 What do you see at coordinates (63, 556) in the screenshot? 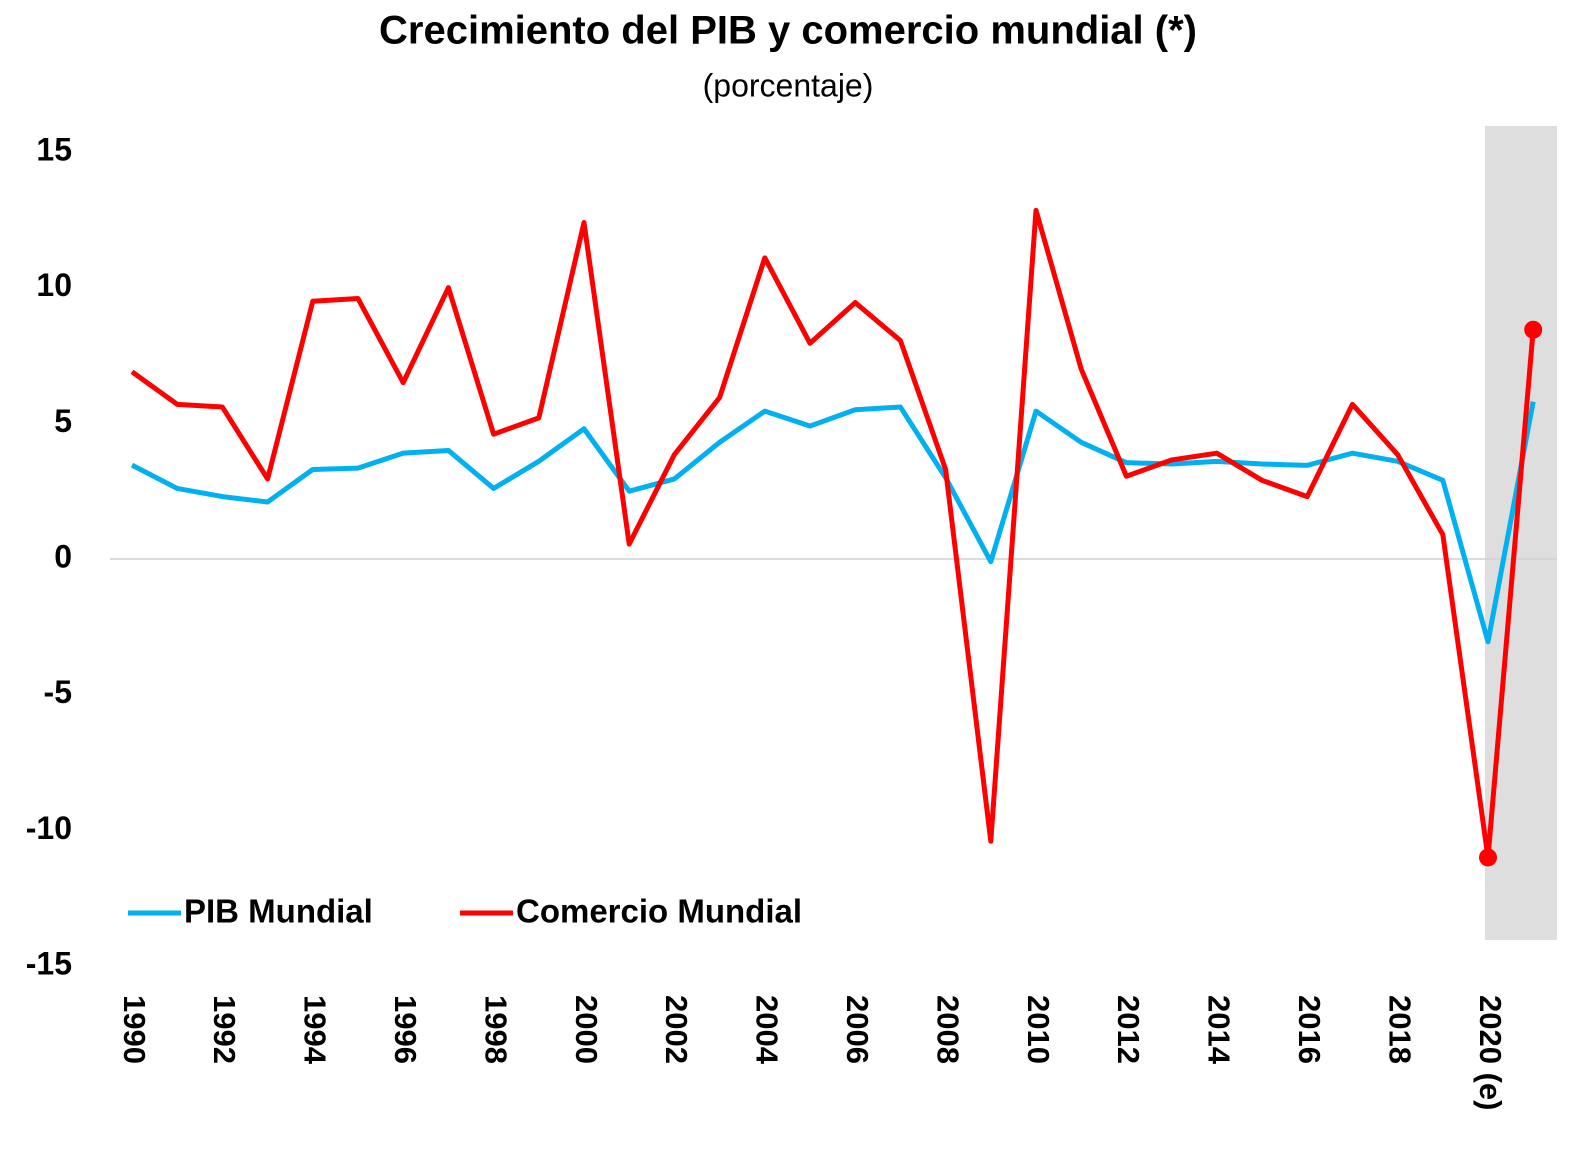
I see `y-tick-label: 0` at bounding box center [63, 556].